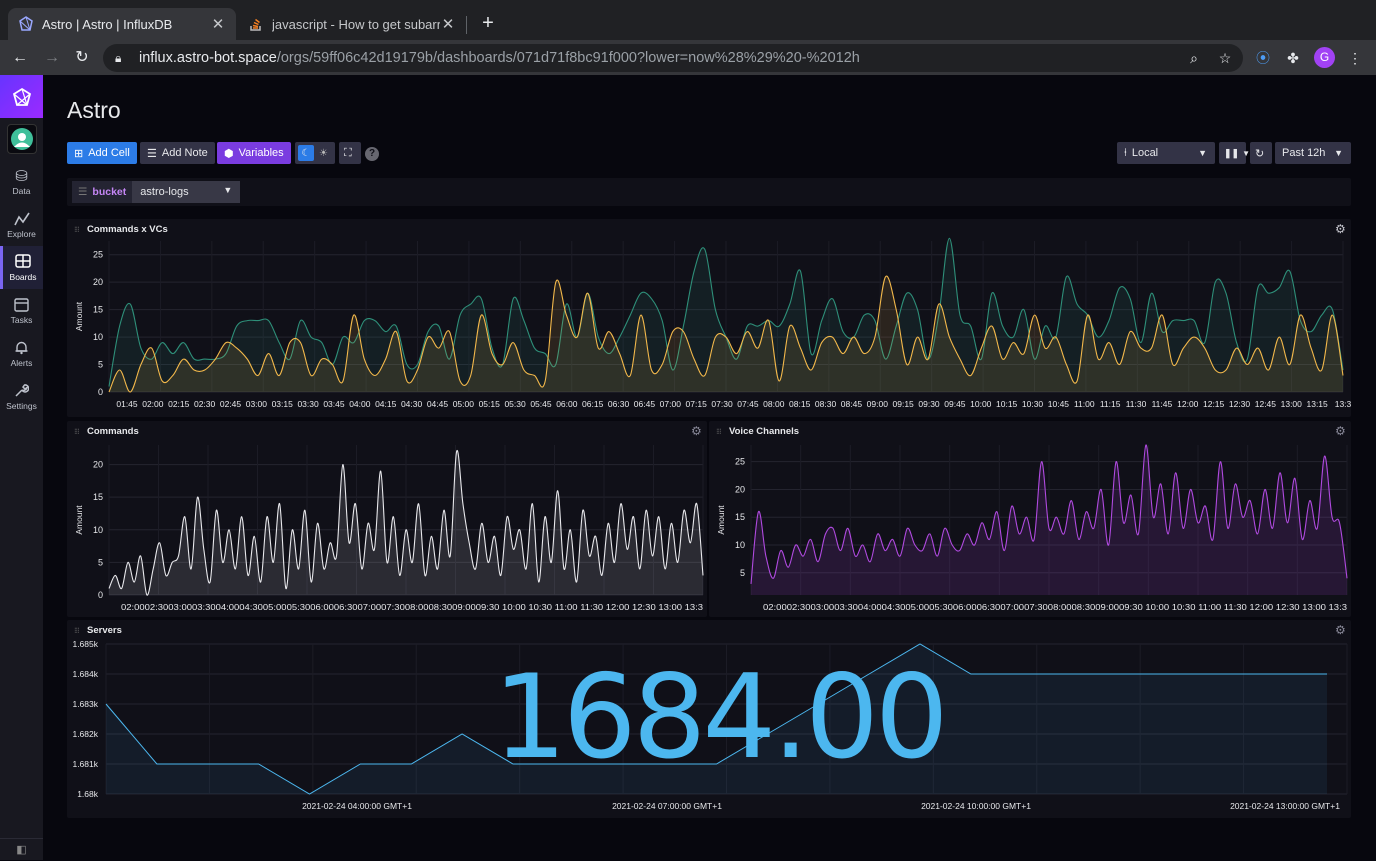 This screenshot has width=1376, height=861. I want to click on sidebar-item-alerts: Alerts, so click(21, 353).